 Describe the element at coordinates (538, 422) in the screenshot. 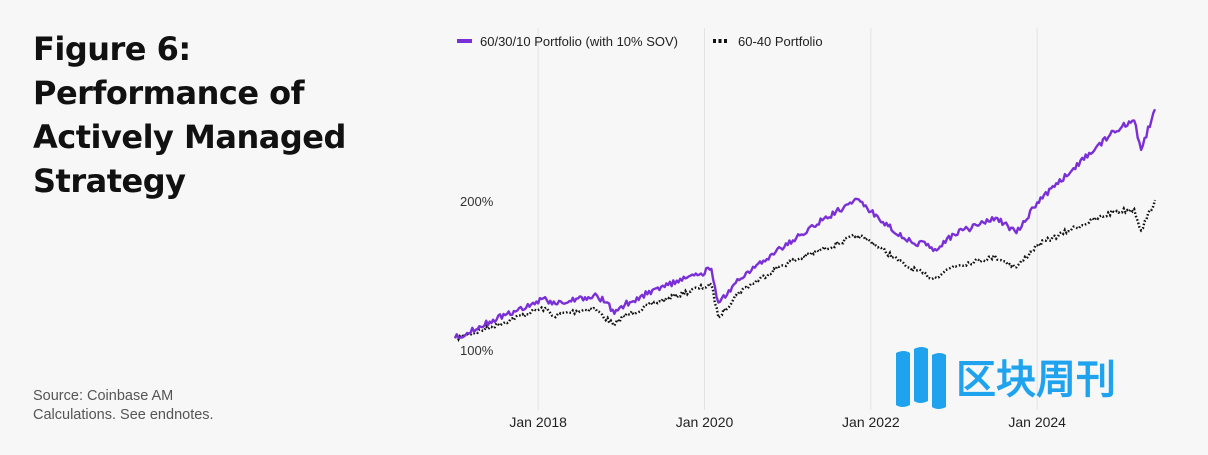

I see `x-tick-label: Jan 2018` at that location.